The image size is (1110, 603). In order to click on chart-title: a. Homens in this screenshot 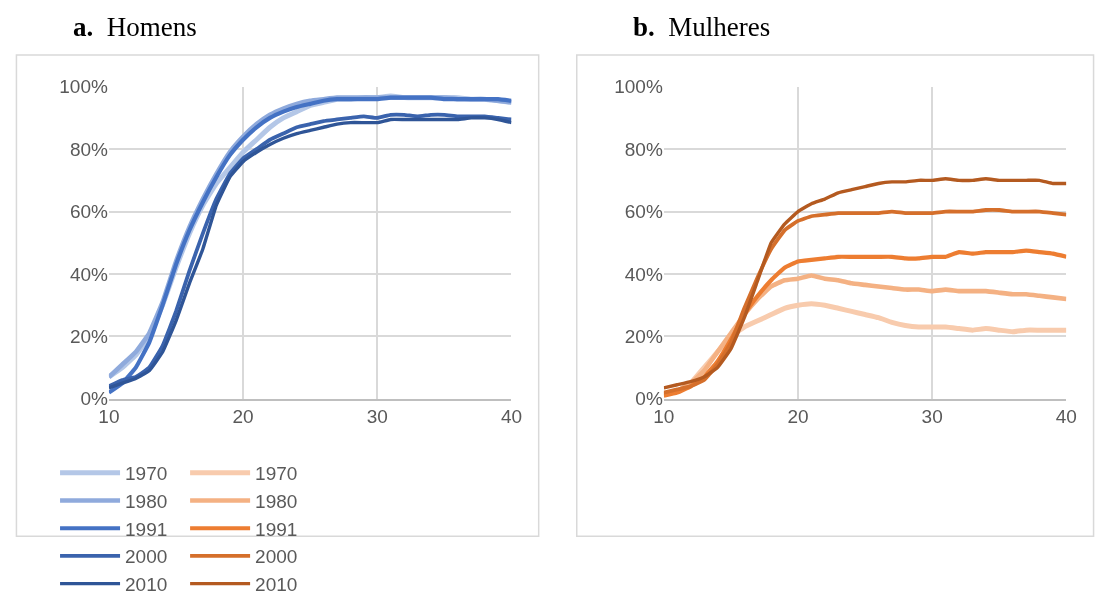, I will do `click(135, 27)`.